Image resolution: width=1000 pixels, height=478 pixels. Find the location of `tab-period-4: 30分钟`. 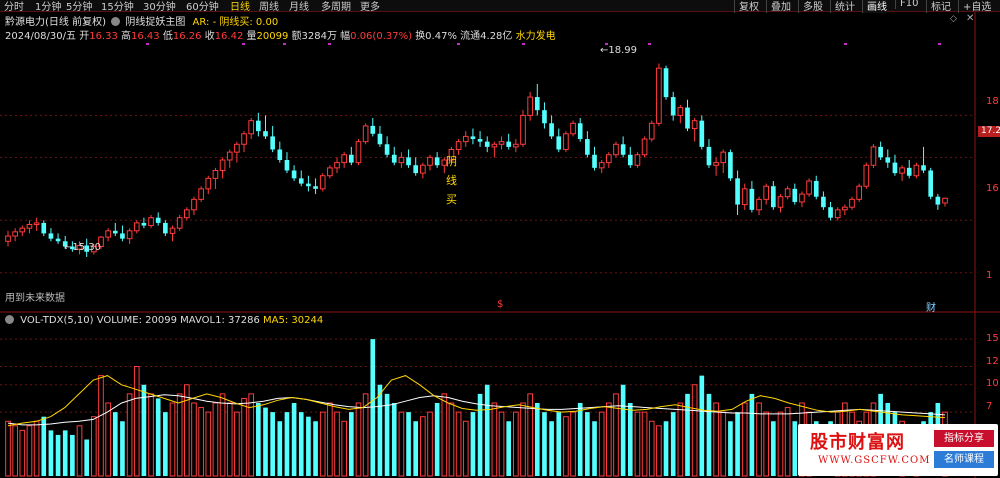

tab-period-4: 30分钟 is located at coordinates (159, 7).